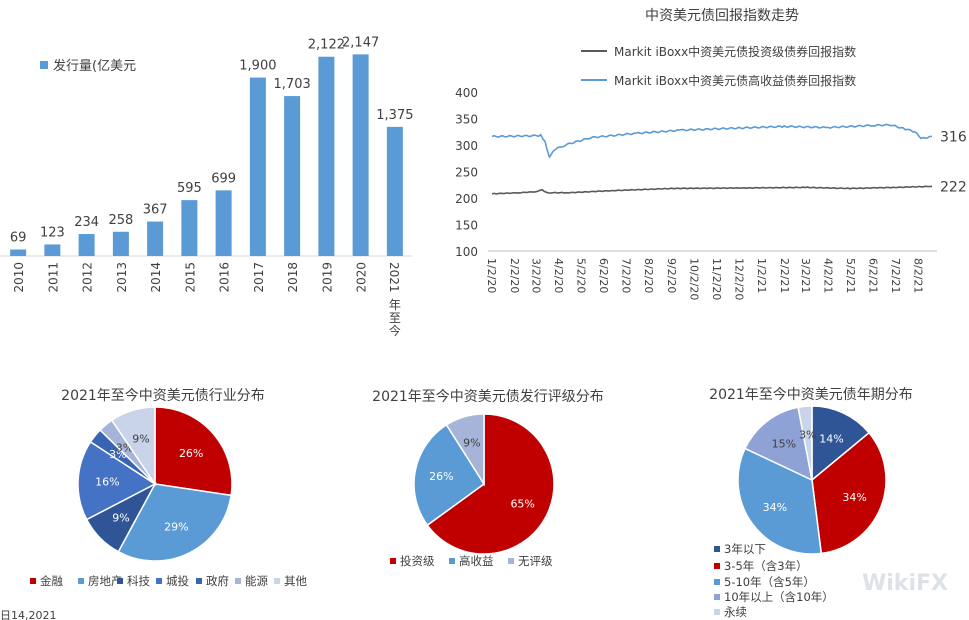 This screenshot has width=969, height=620. What do you see at coordinates (395, 318) in the screenshot?
I see `bar-category-label-char: 至` at bounding box center [395, 318].